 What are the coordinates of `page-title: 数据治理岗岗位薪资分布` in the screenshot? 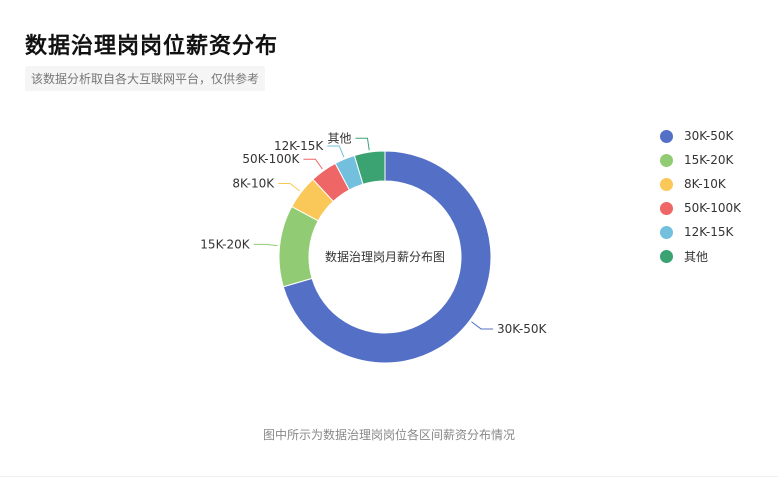 It's located at (152, 46).